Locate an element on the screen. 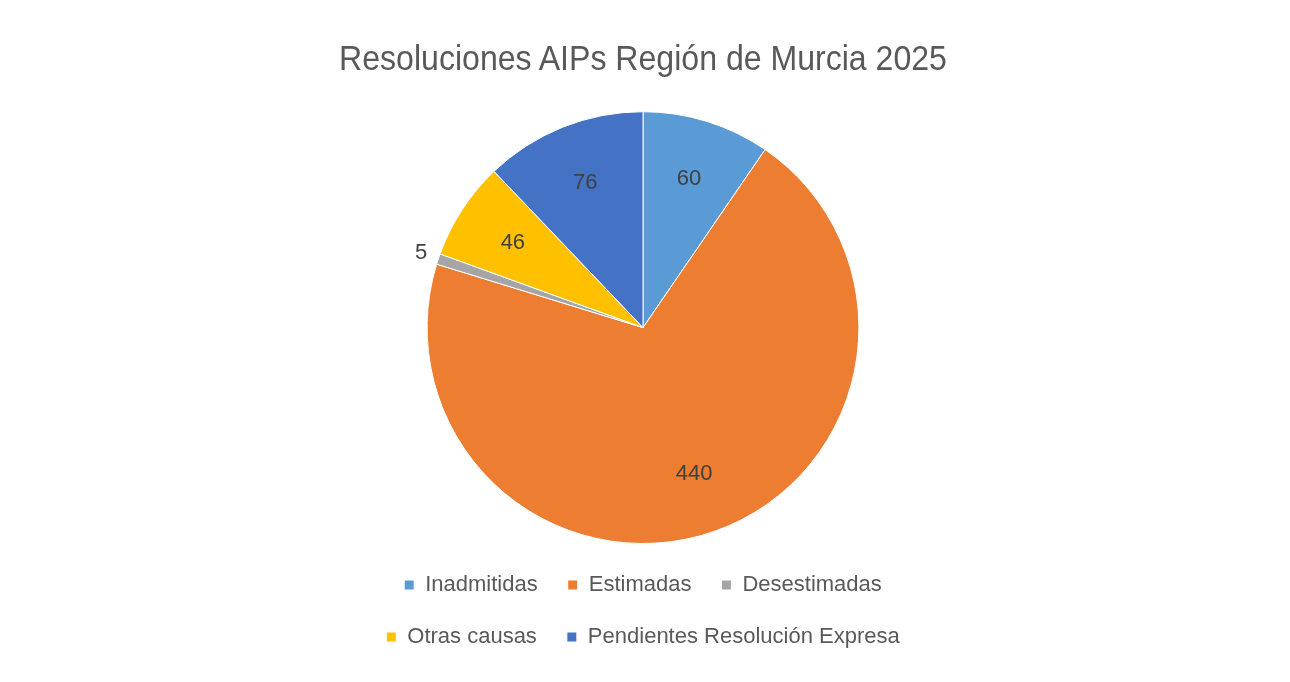  legend-label: Otras causas is located at coordinates (472, 636).